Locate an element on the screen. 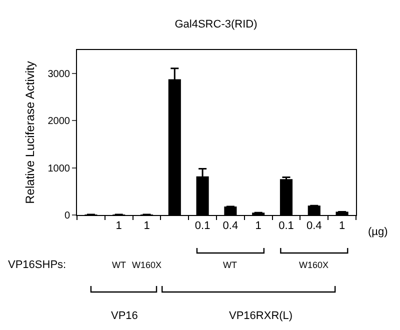  y-tick-label: 0 is located at coordinates (67, 216).